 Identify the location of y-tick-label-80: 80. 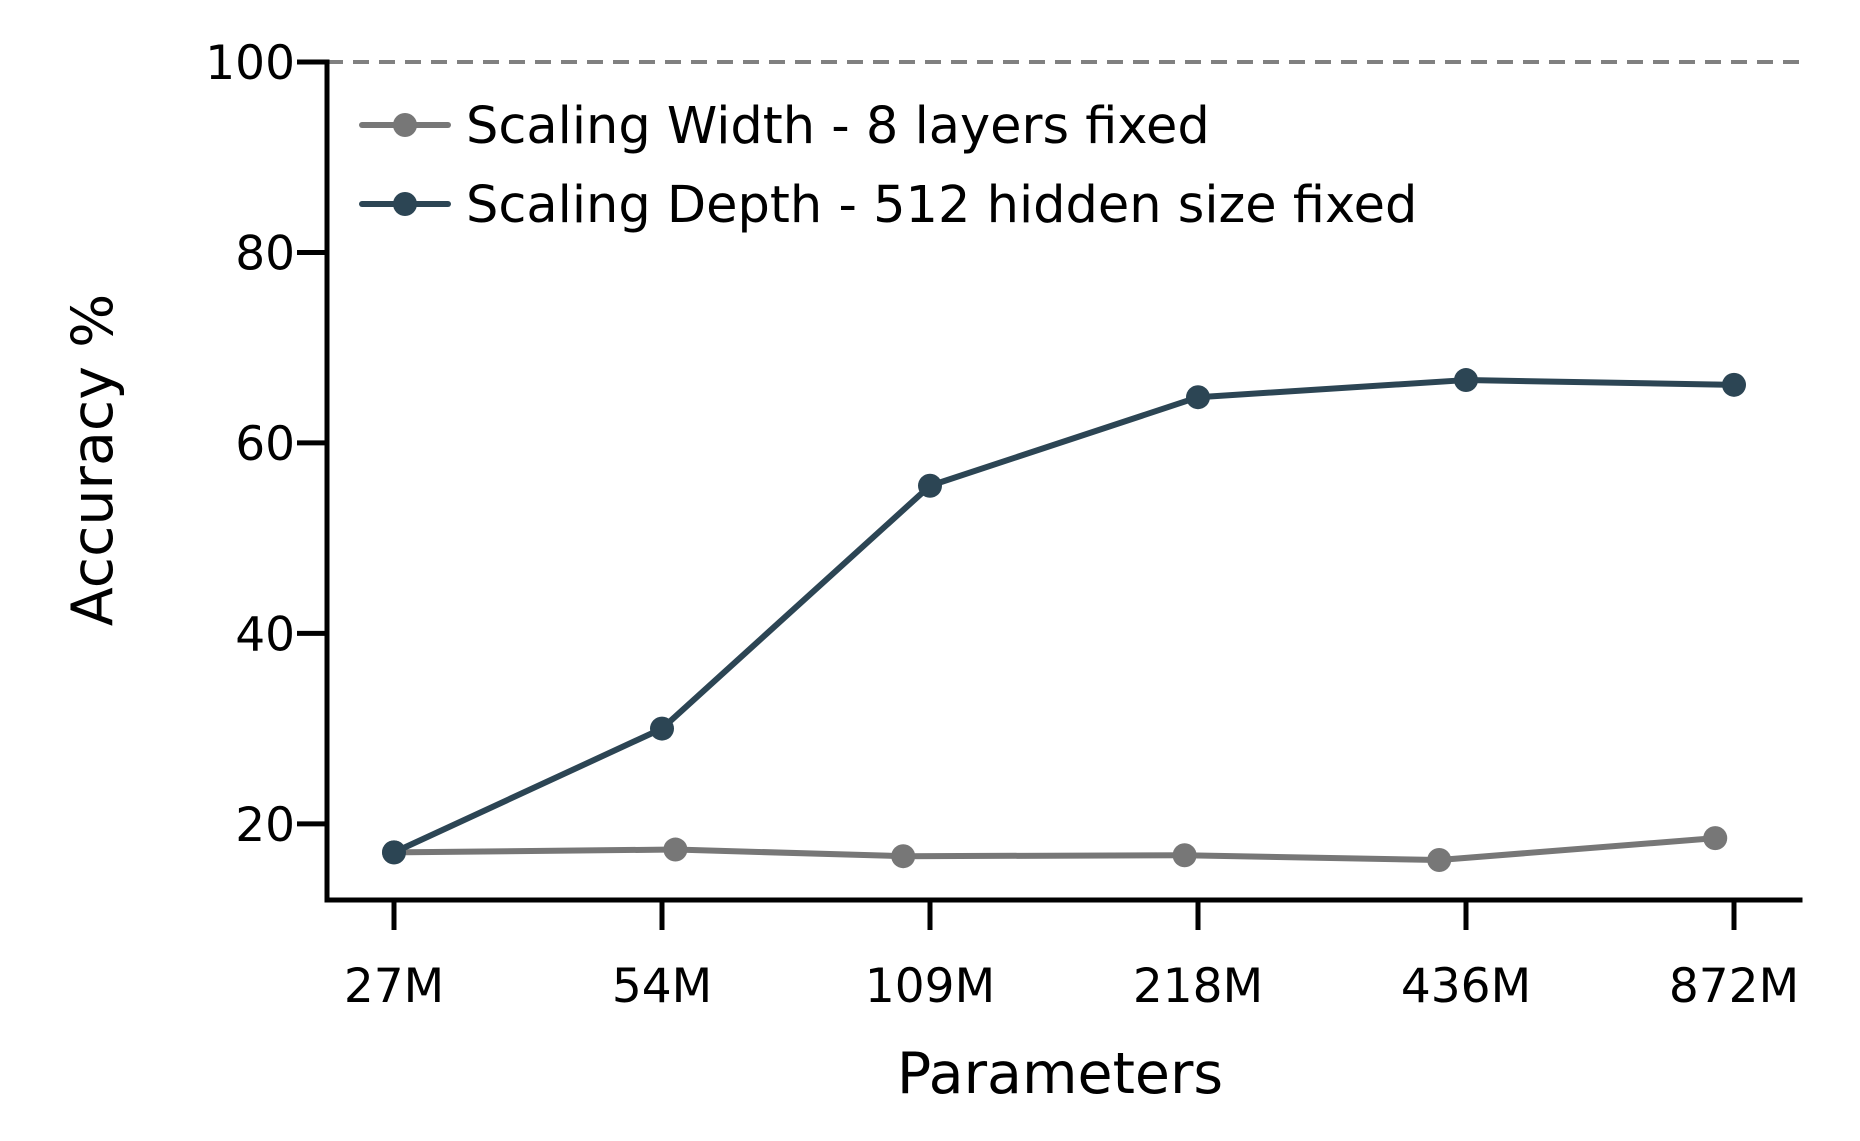
(265, 253).